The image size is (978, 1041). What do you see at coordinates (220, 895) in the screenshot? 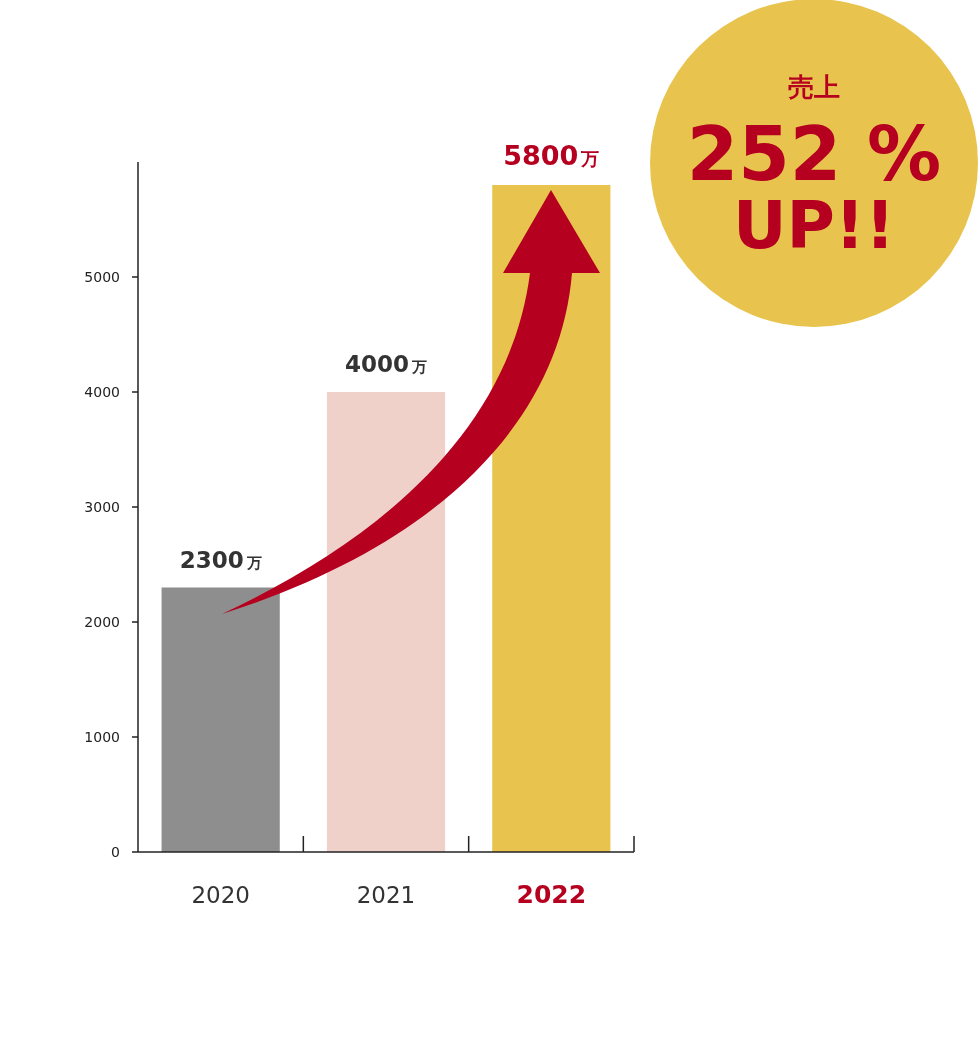
I see `x-tick-label: 2020` at bounding box center [220, 895].